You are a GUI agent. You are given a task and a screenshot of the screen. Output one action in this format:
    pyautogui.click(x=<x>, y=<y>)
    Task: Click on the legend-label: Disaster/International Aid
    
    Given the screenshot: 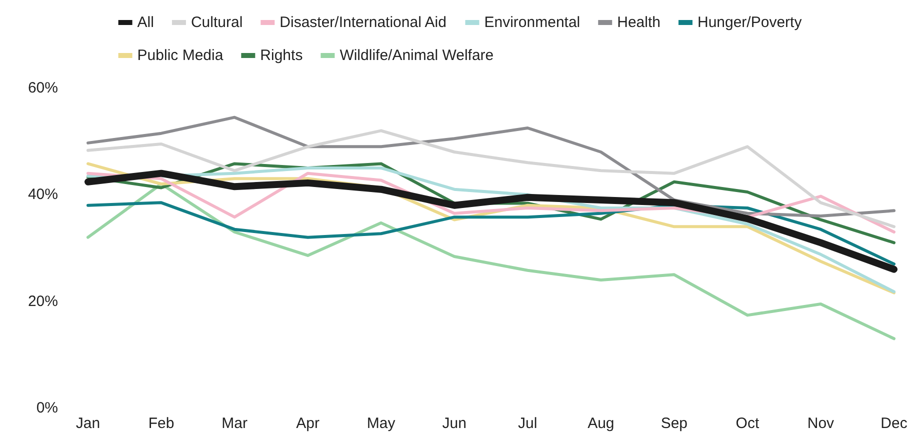 What is the action you would take?
    pyautogui.click(x=363, y=22)
    